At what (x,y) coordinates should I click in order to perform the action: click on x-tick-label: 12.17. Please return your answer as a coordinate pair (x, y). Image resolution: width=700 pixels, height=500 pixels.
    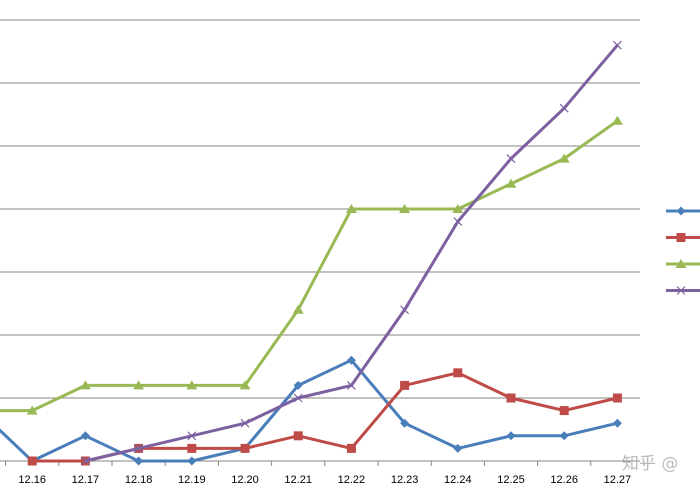
    Looking at the image, I should click on (86, 480).